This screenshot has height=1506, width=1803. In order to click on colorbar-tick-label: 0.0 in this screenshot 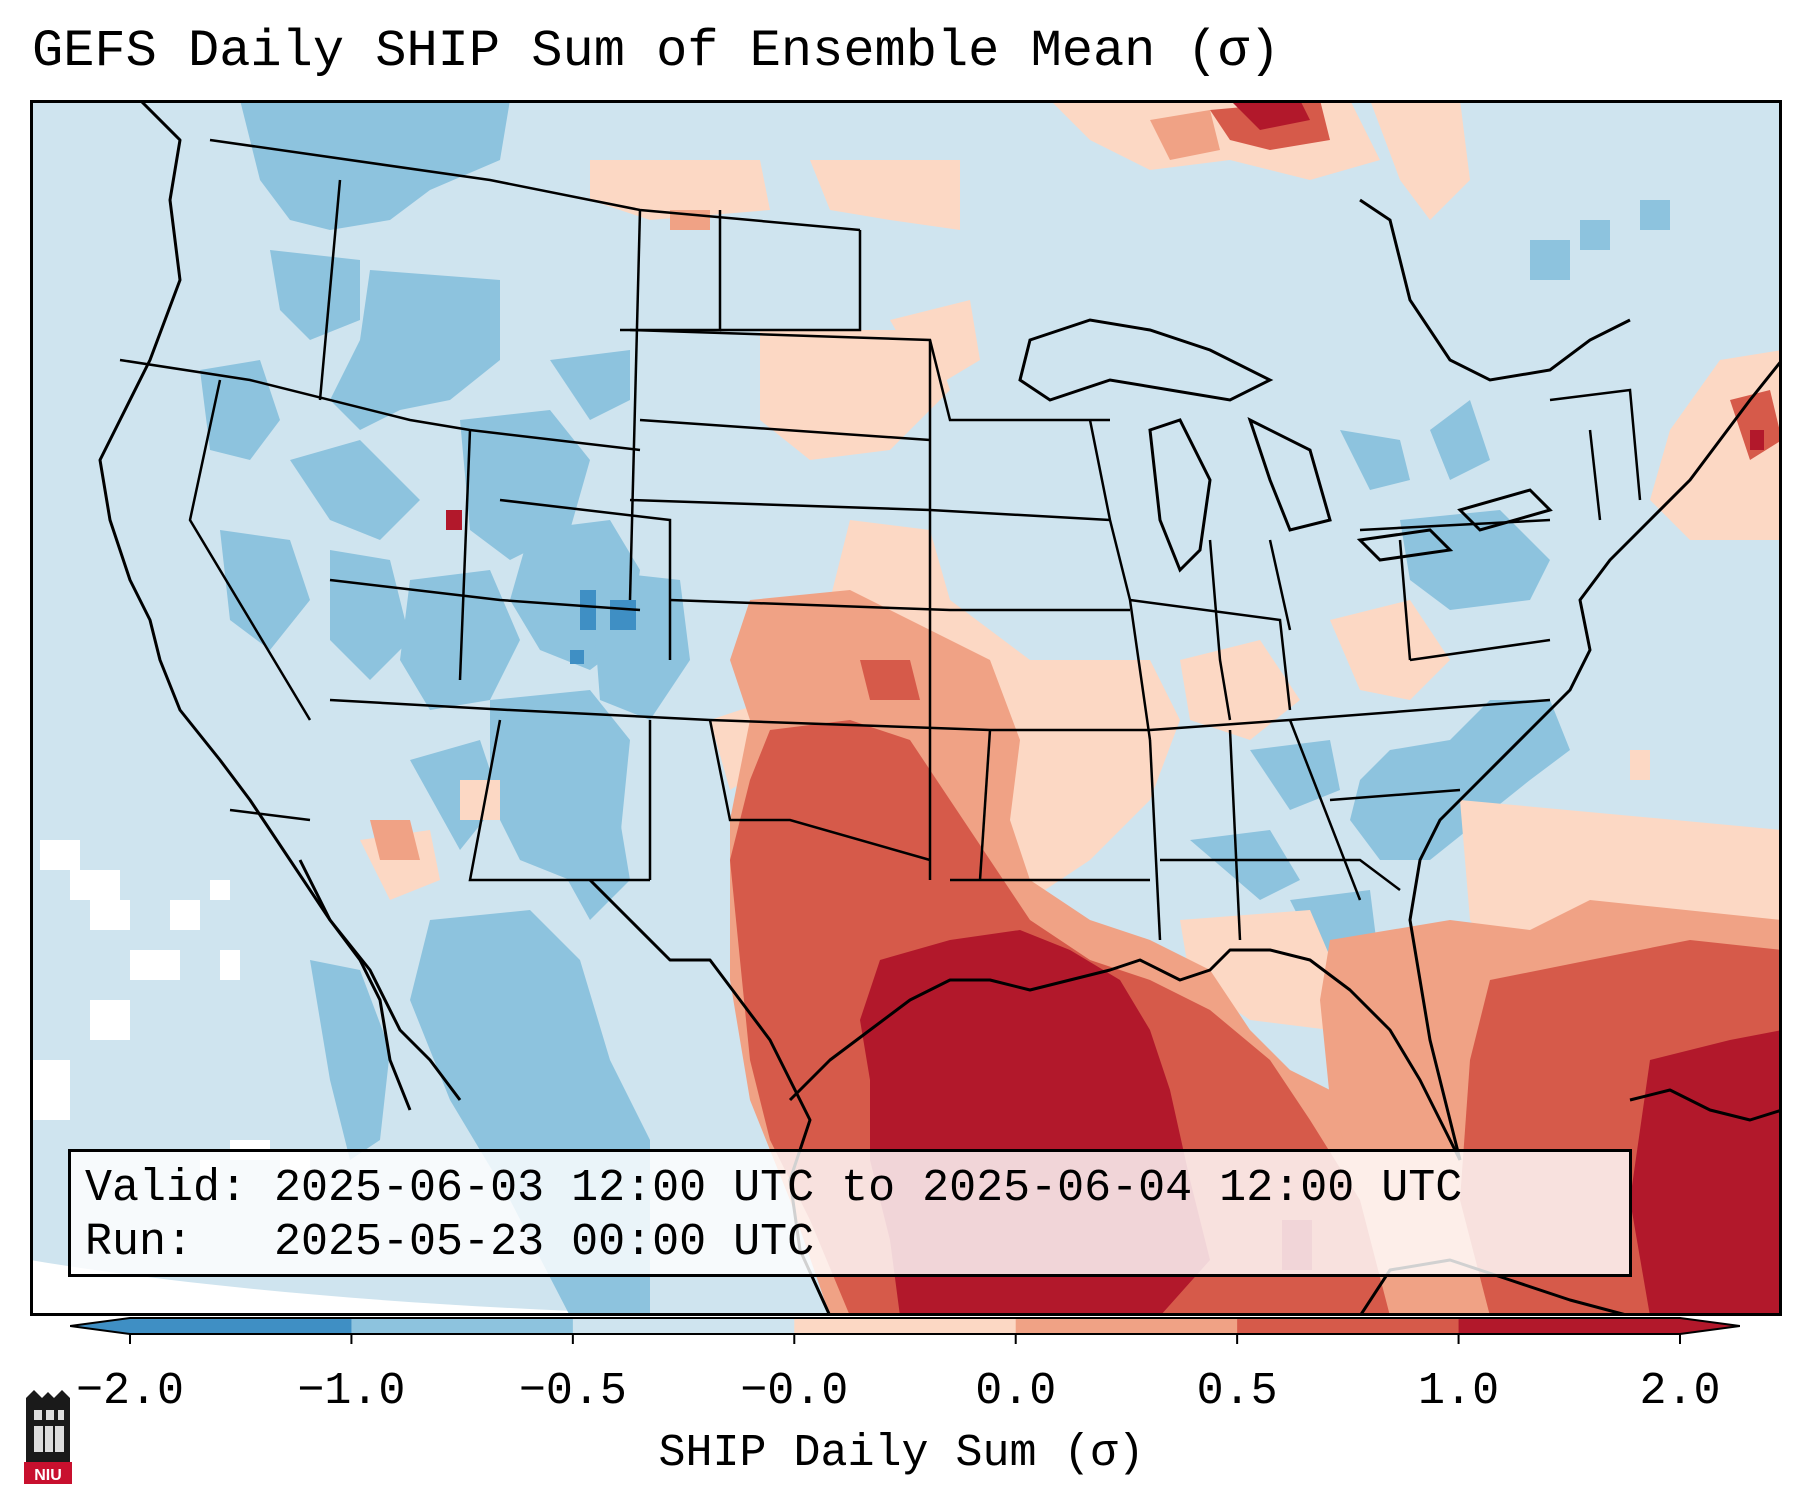, I will do `click(1016, 1391)`.